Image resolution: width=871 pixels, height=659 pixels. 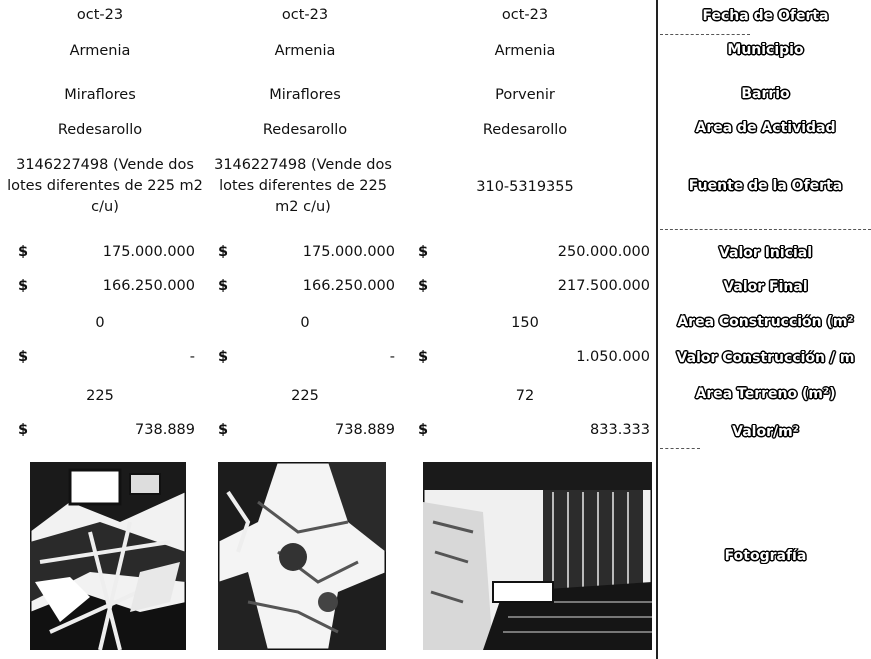 I want to click on fuente-col3: 310-5319355, so click(x=525, y=187).